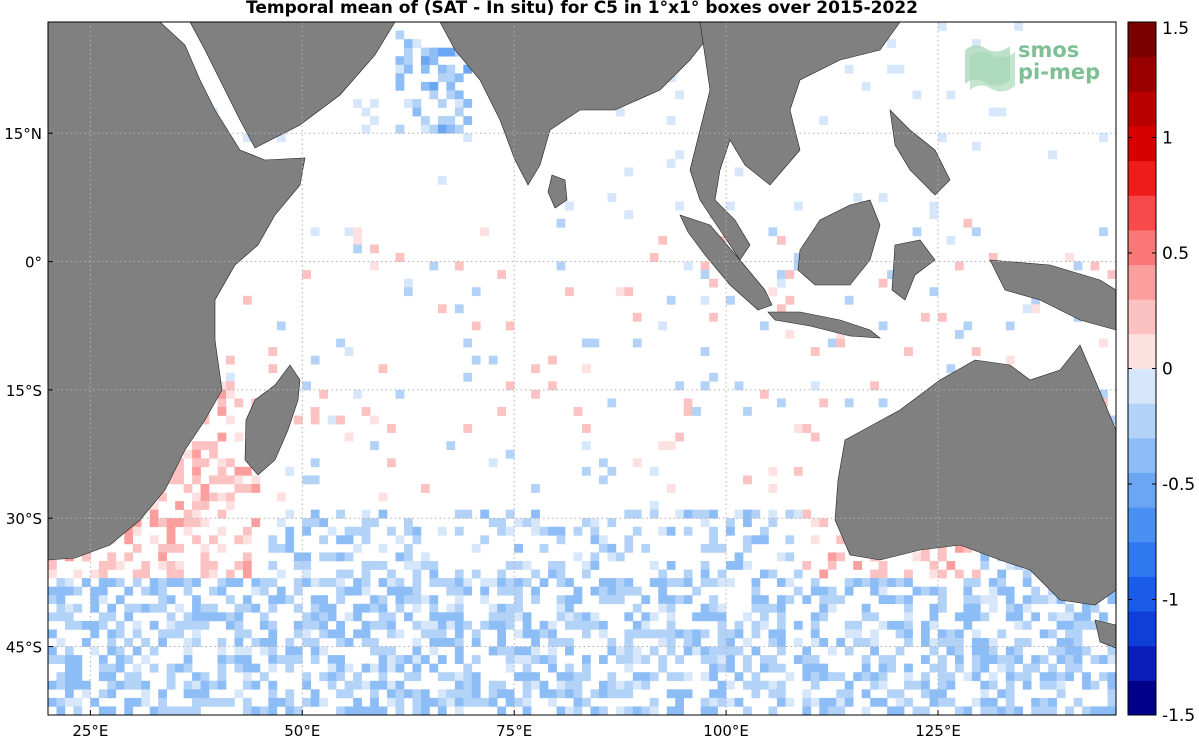  What do you see at coordinates (514, 731) in the screenshot?
I see `x-tick-label: 75°E` at bounding box center [514, 731].